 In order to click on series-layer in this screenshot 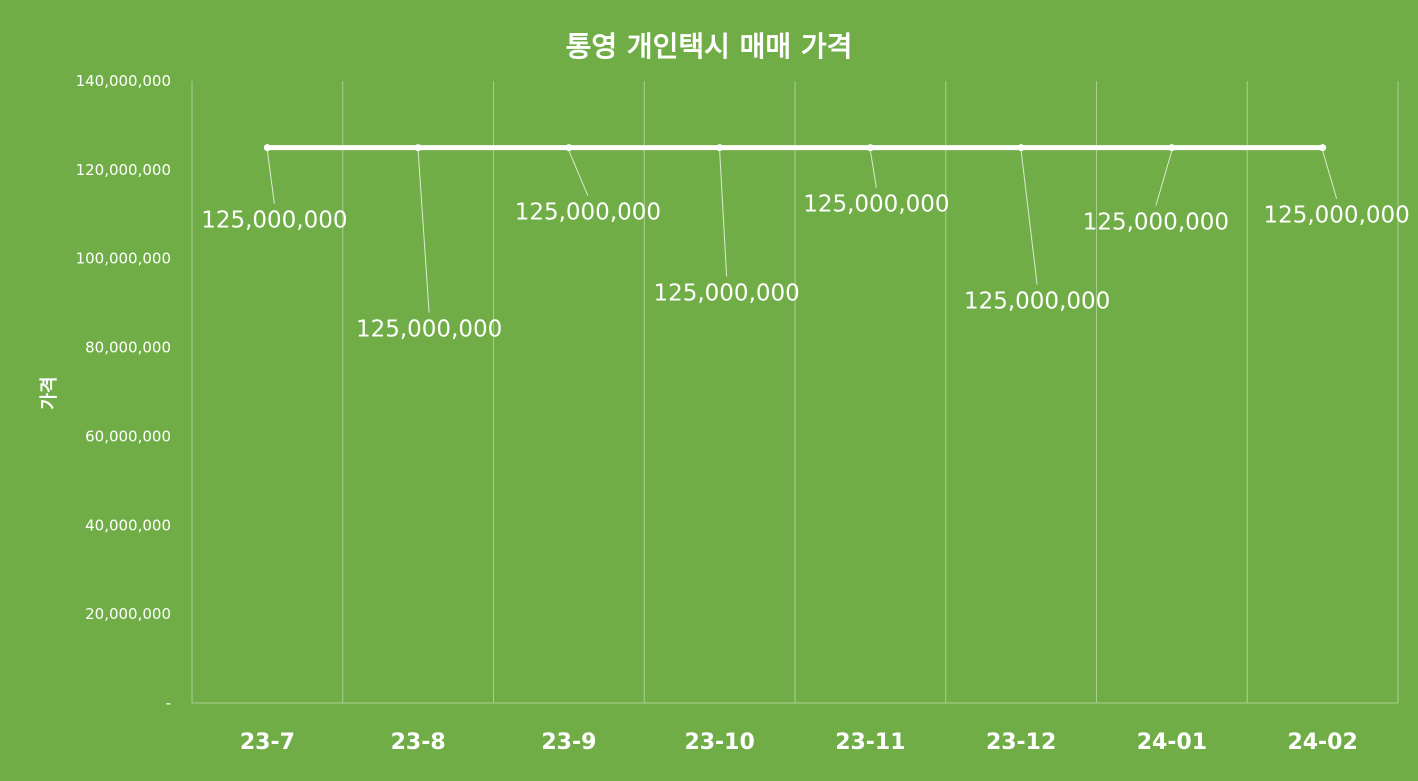, I will do `click(795, 148)`.